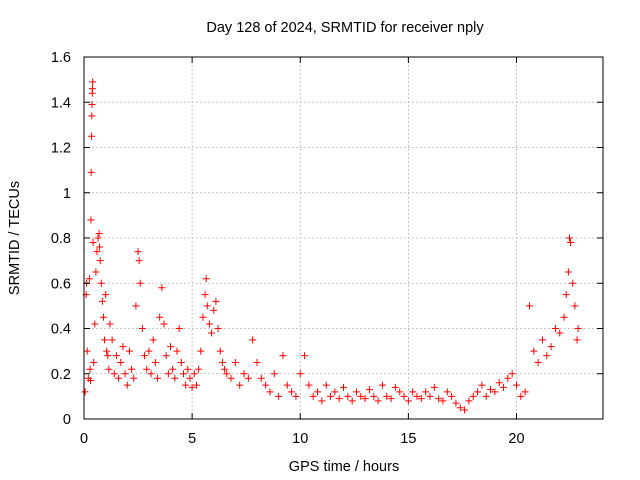 The width and height of the screenshot is (640, 480). I want to click on y-tick-label: 0.4, so click(61, 330).